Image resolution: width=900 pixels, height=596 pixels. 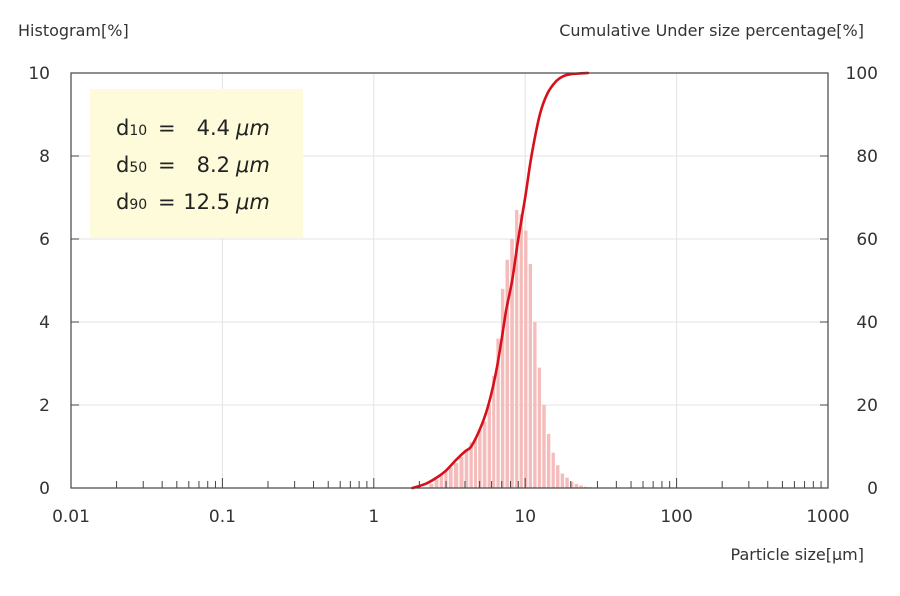 I want to click on d50-symbol: d, so click(x=122, y=165).